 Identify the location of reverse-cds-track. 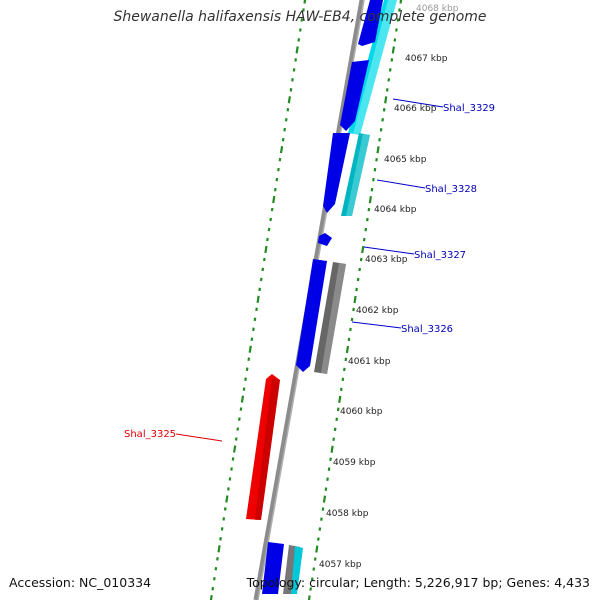
(263, 447).